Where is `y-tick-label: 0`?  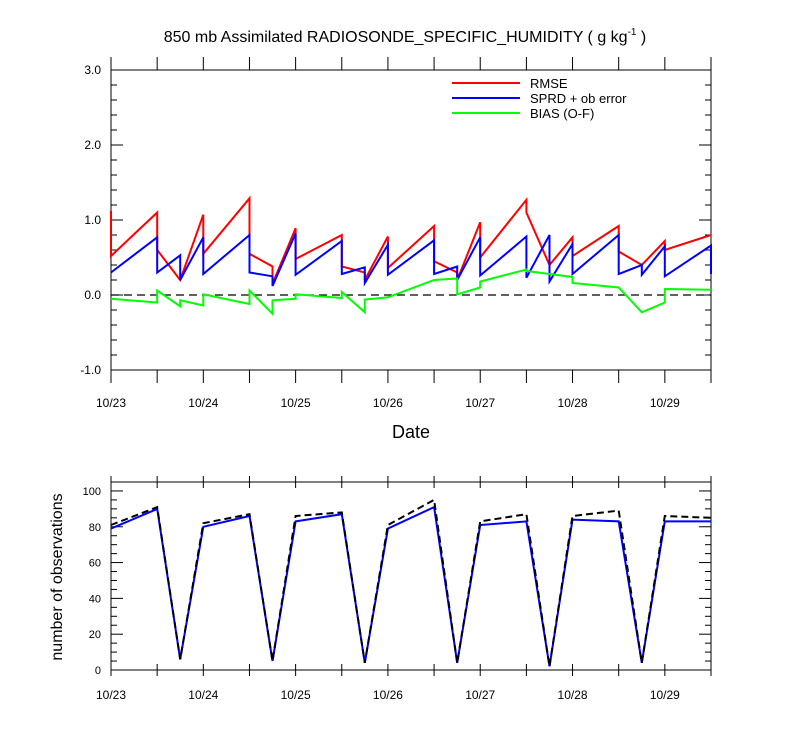
y-tick-label: 0 is located at coordinates (98, 671).